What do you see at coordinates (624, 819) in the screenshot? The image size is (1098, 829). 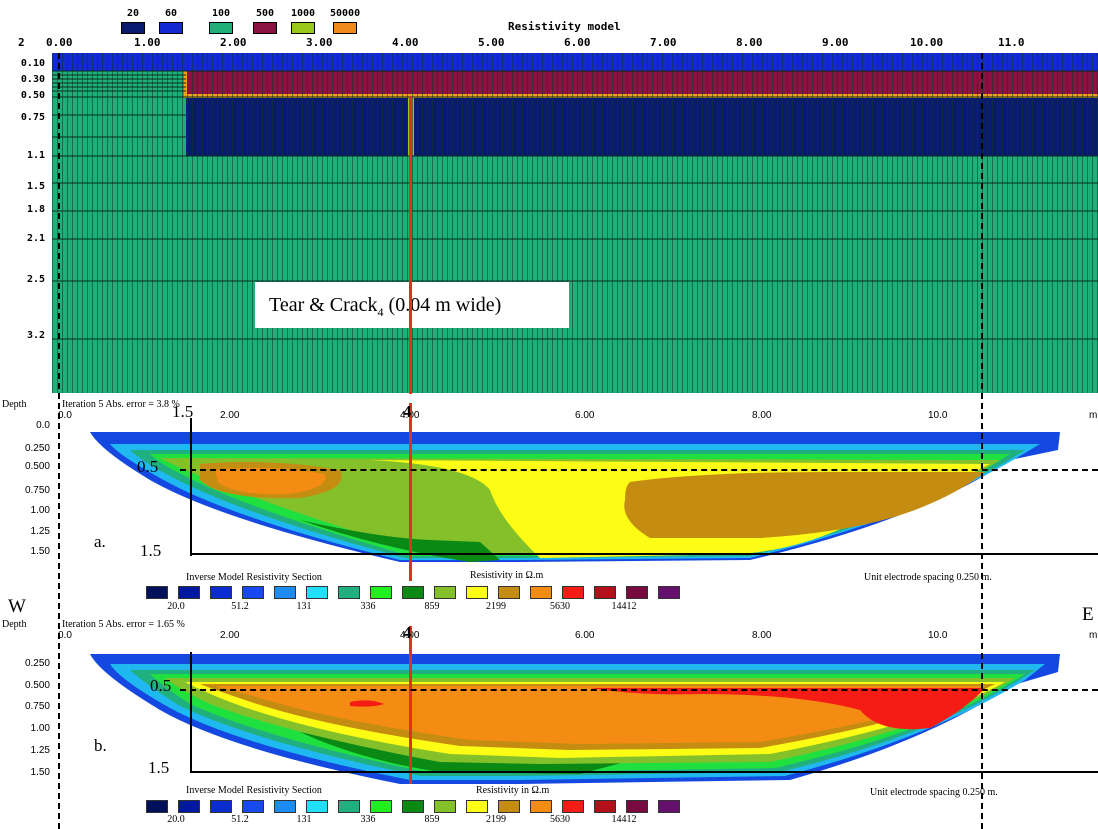 I see `scale-value: 14412` at bounding box center [624, 819].